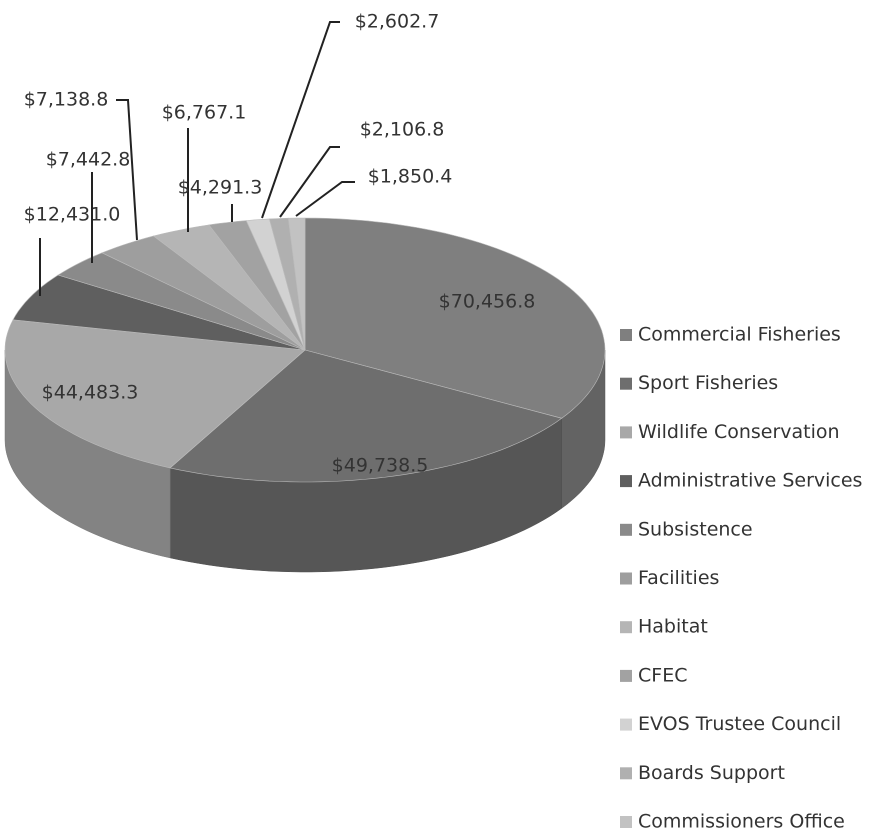 Image resolution: width=891 pixels, height=837 pixels. I want to click on legend-label: Administrative Services, so click(750, 481).